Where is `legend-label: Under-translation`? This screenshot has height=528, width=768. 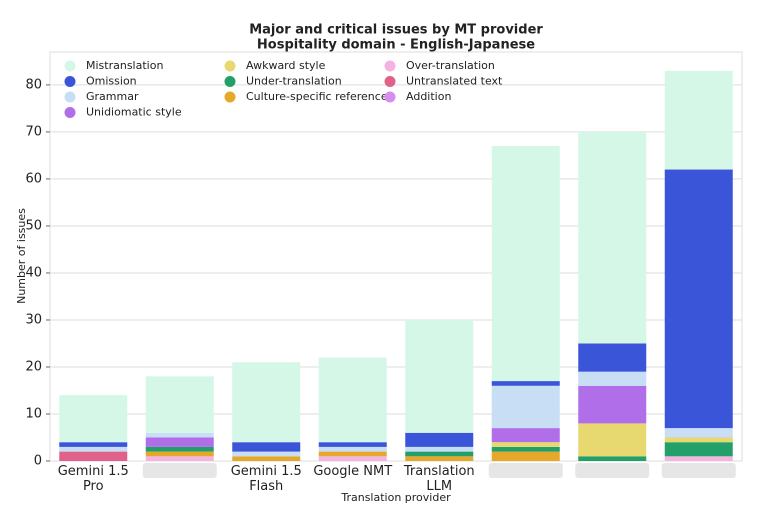 legend-label: Under-translation is located at coordinates (294, 81).